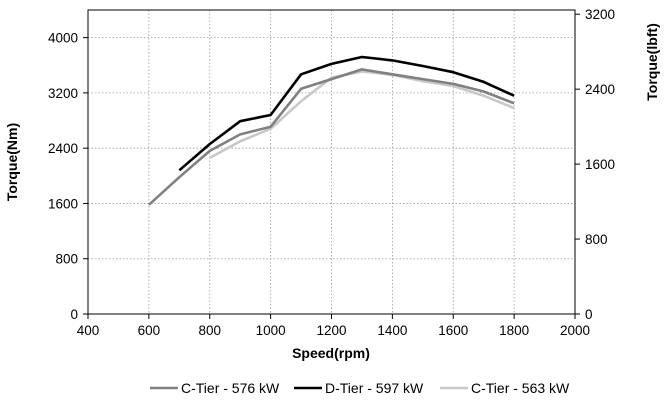 The height and width of the screenshot is (407, 672). Describe the element at coordinates (209, 330) in the screenshot. I see `x-tick-label: 800` at that location.